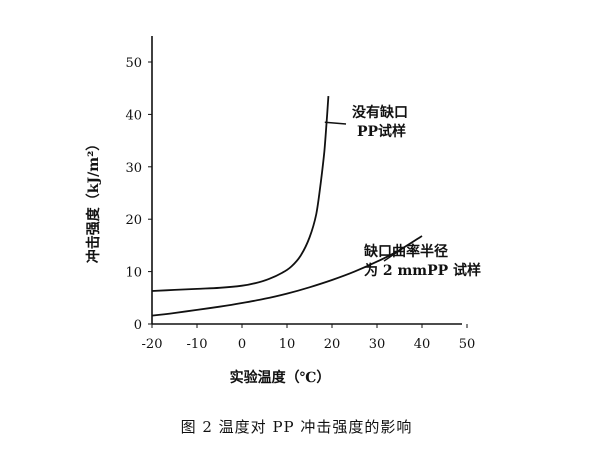 This screenshot has height=465, width=593. Describe the element at coordinates (467, 344) in the screenshot. I see `x-tick-label: 50` at that location.